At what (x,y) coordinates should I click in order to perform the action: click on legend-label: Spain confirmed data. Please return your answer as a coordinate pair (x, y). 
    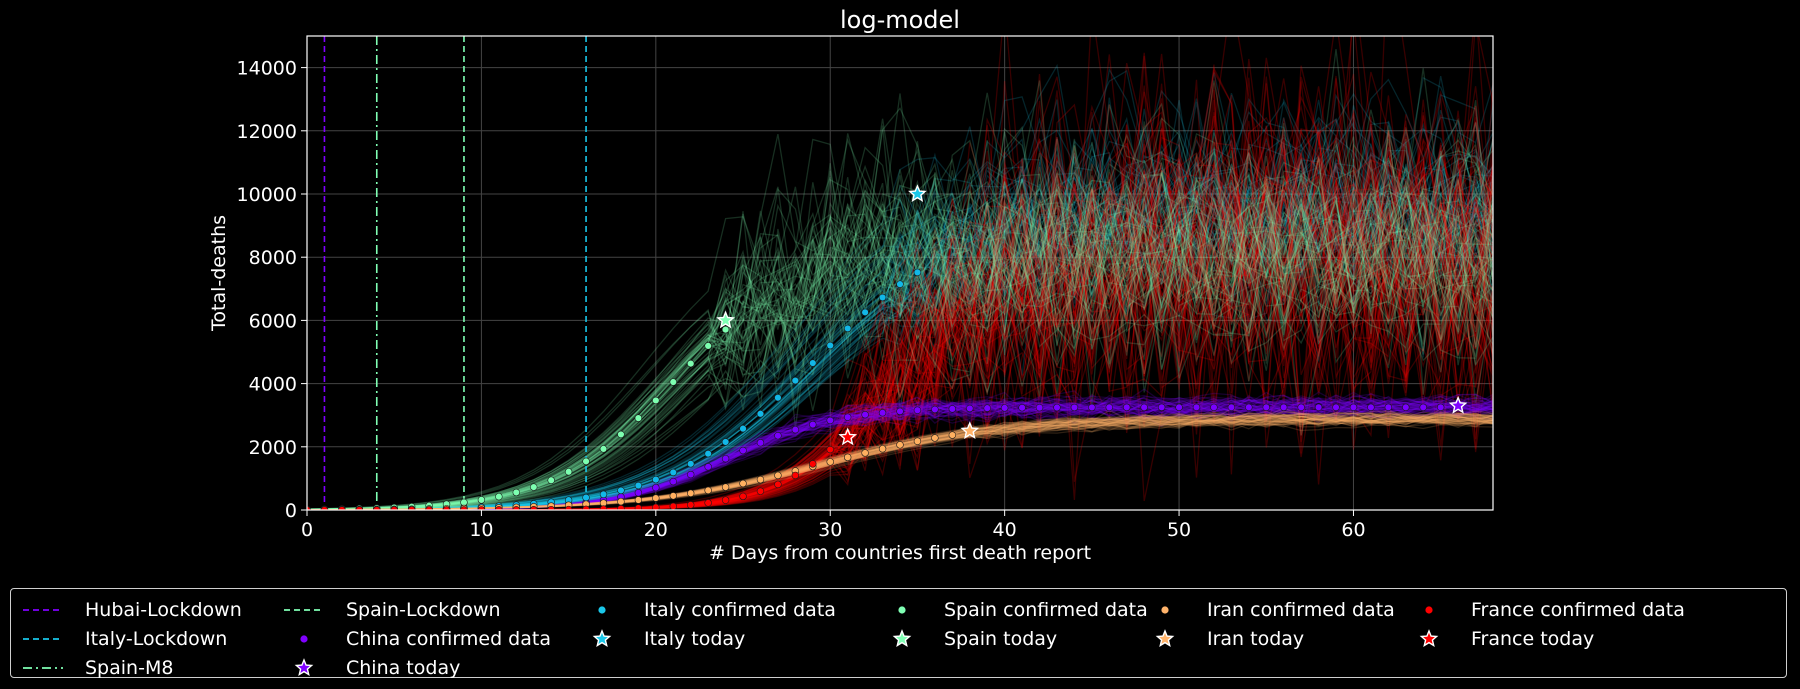
    Looking at the image, I should click on (1046, 610).